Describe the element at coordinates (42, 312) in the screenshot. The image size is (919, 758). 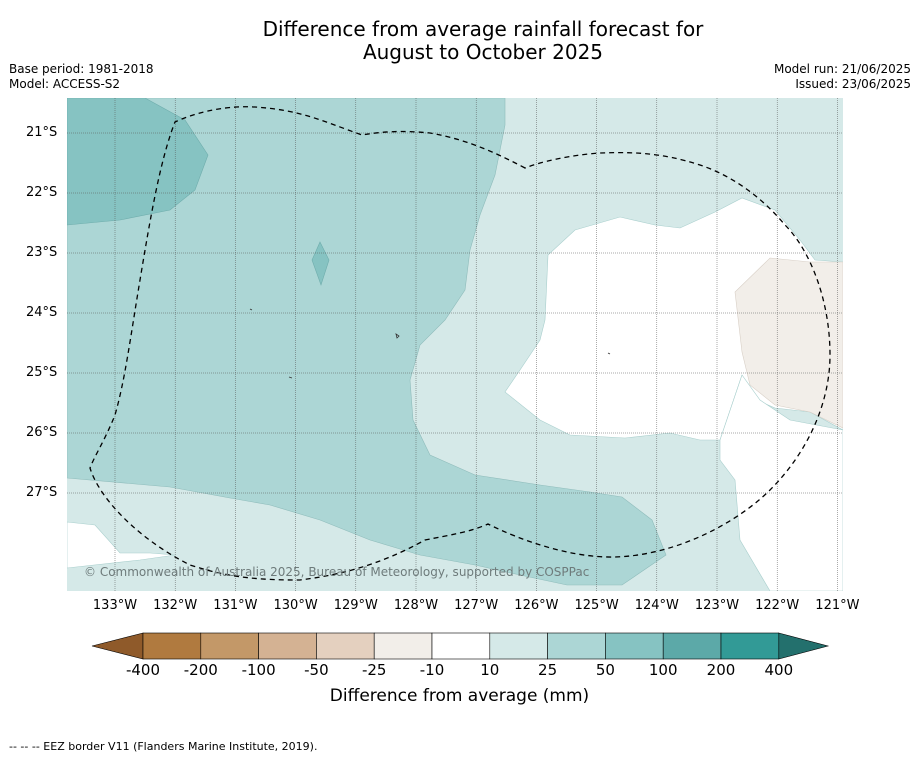
I see `lat-label: 24°S` at that location.